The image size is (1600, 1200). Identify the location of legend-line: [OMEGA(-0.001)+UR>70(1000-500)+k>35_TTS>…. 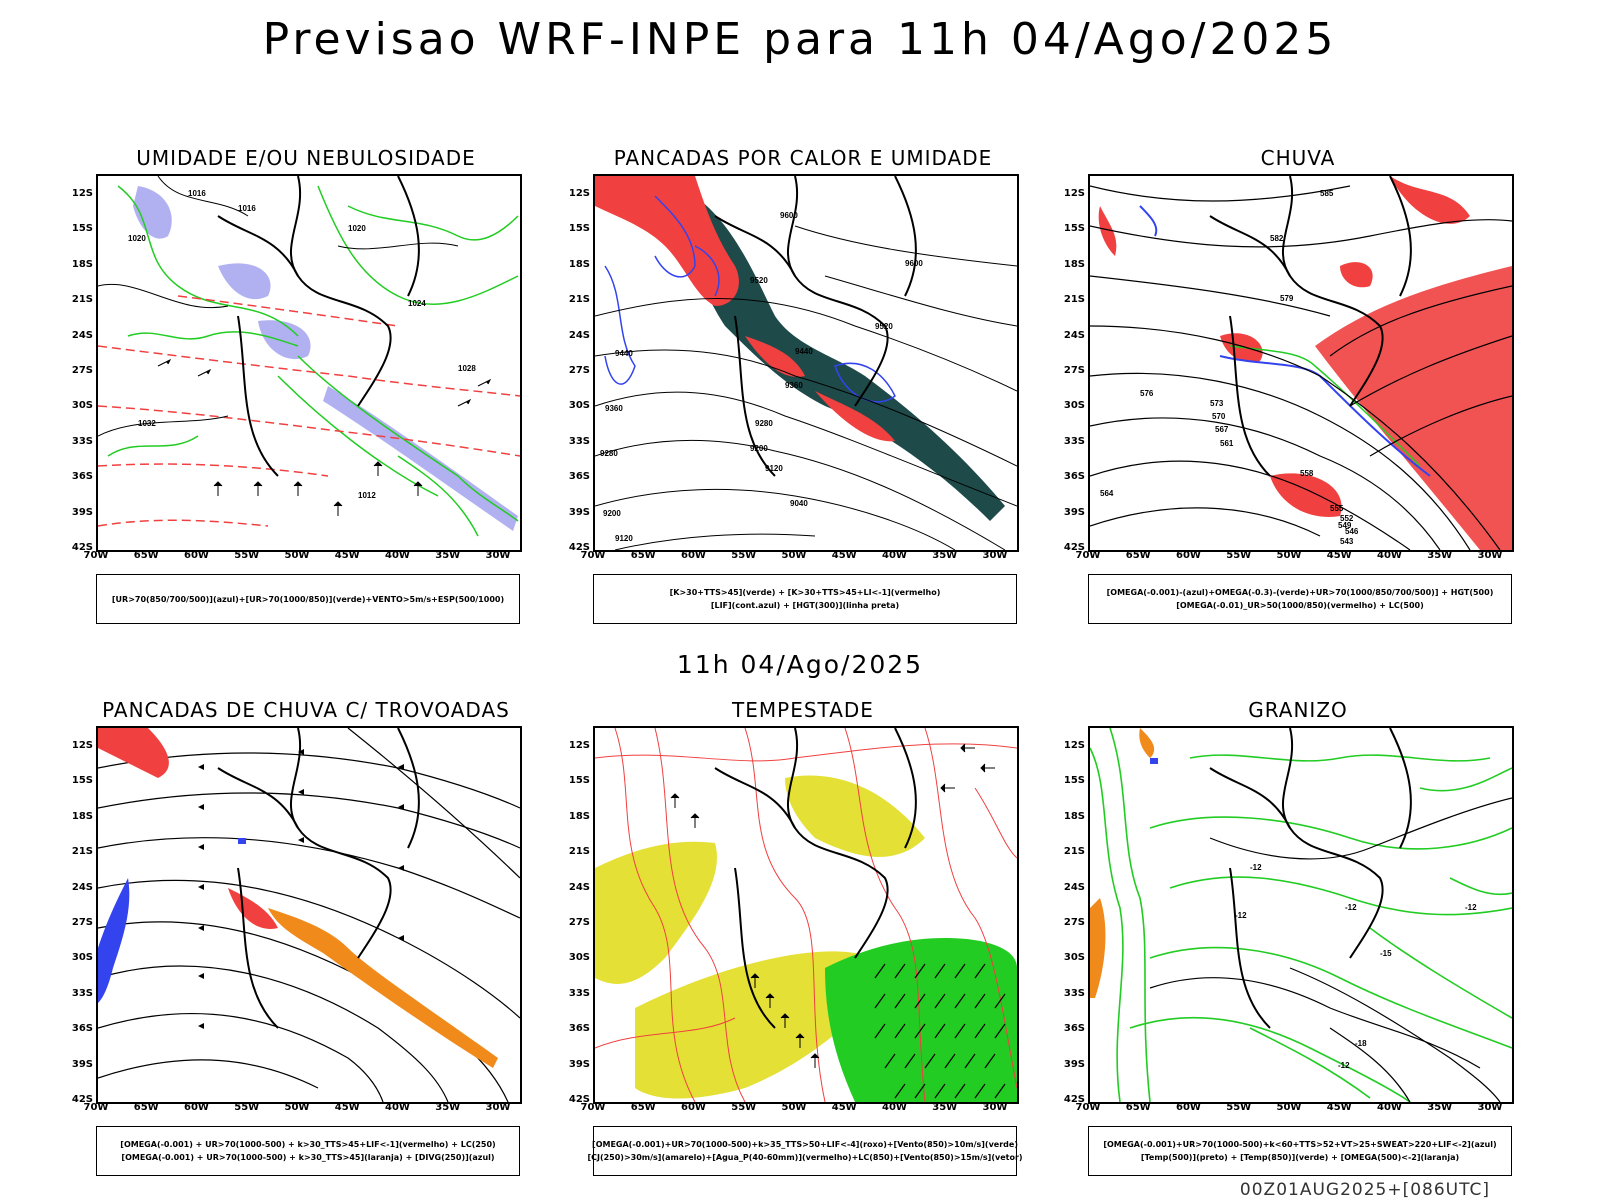
(805, 1144).